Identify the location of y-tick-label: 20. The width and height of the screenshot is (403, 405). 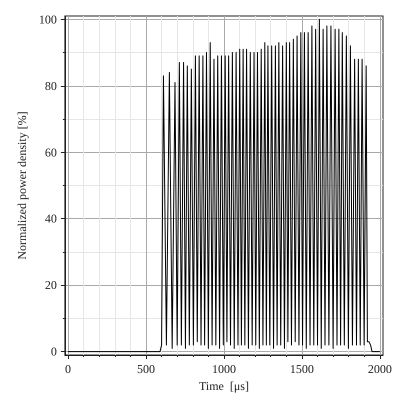
(50, 285).